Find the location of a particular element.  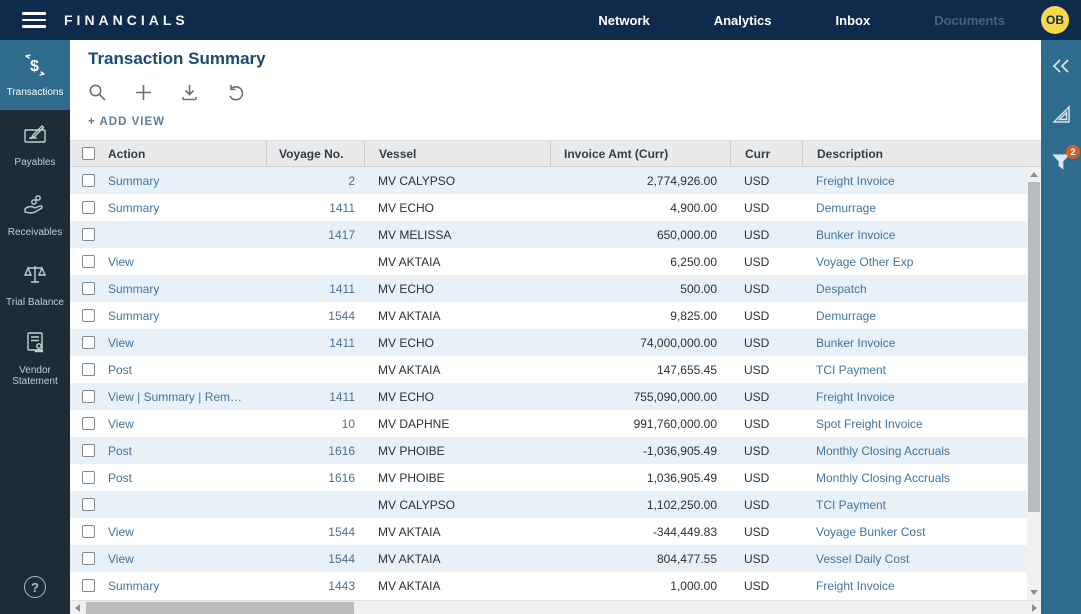

scroll-down-button is located at coordinates (1034, 592).